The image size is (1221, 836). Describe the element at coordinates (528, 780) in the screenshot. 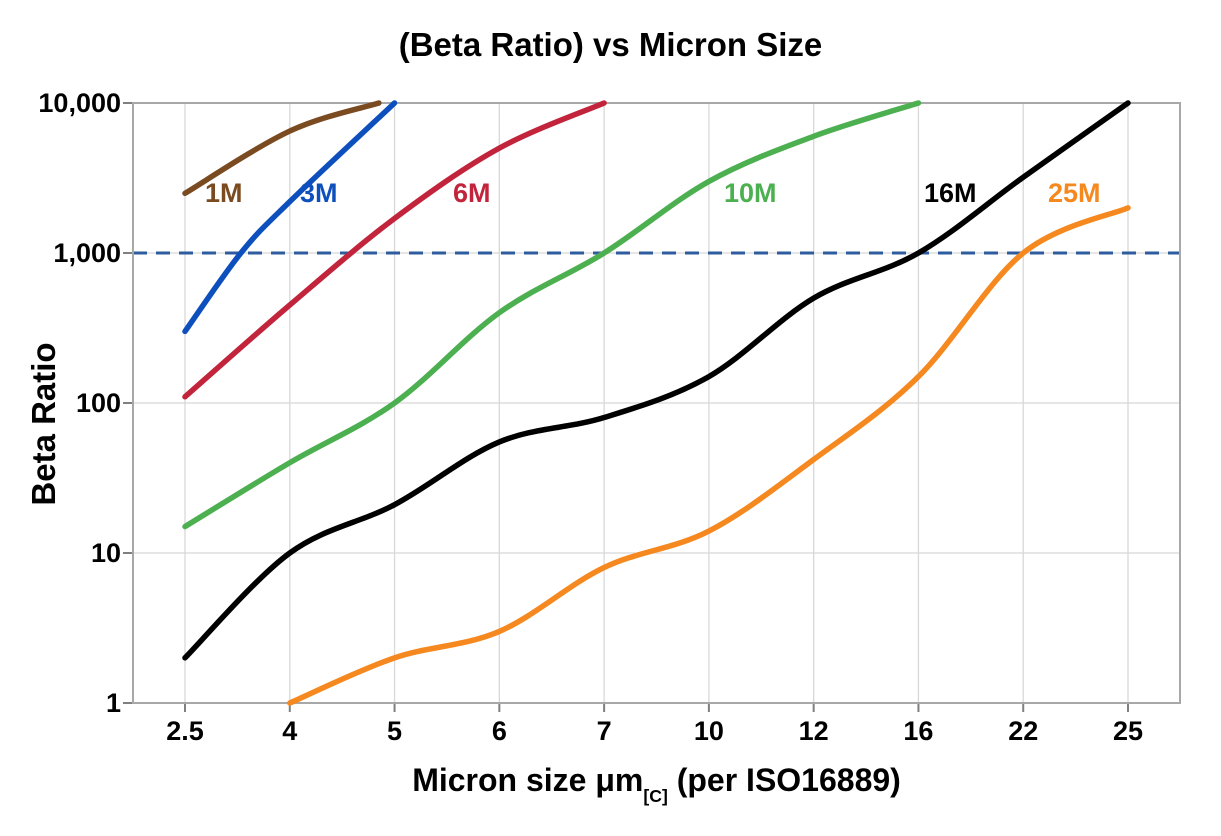

I see `x-axis-title-main: Micron size μm` at that location.